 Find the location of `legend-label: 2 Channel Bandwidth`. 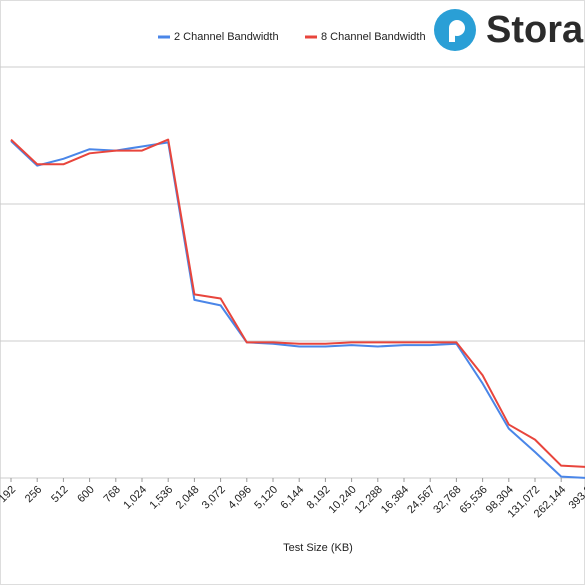

legend-label: 2 Channel Bandwidth is located at coordinates (226, 37).